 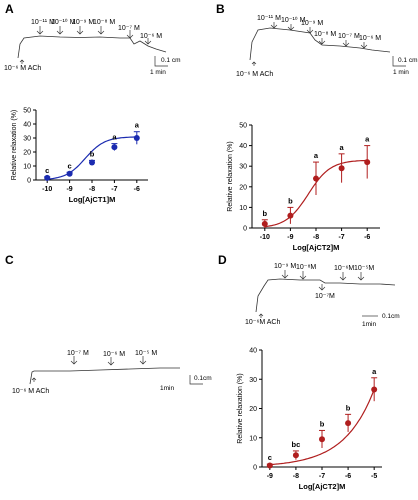 What do you see at coordinates (22, 68) in the screenshot?
I see `trace-a-agonist: 10⁻⁶ M ACh` at bounding box center [22, 68].